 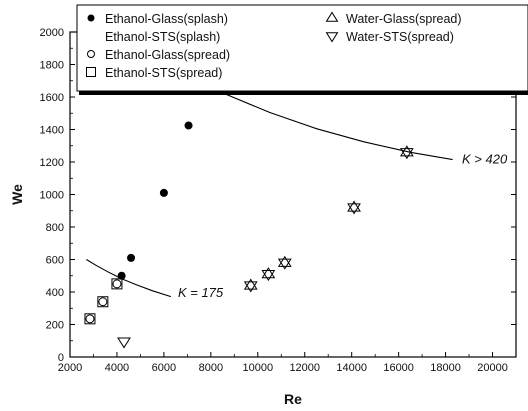 What do you see at coordinates (52, 66) in the screenshot?
I see `y-tick-label: 1800` at bounding box center [52, 66].